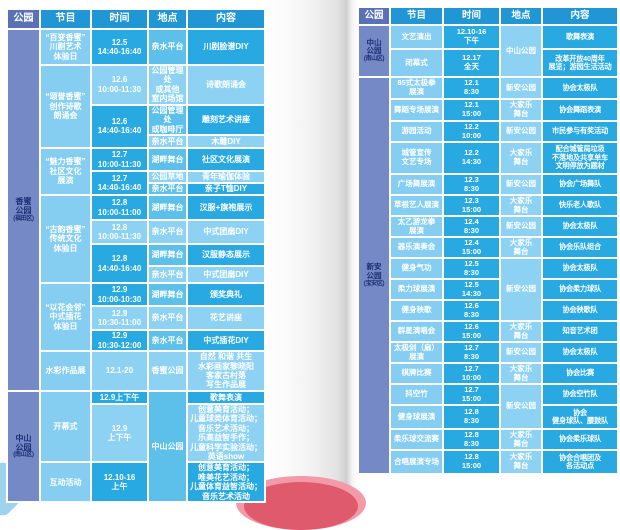  What do you see at coordinates (416, 205) in the screenshot?
I see `cell-program: 草根艺人展演` at bounding box center [416, 205].